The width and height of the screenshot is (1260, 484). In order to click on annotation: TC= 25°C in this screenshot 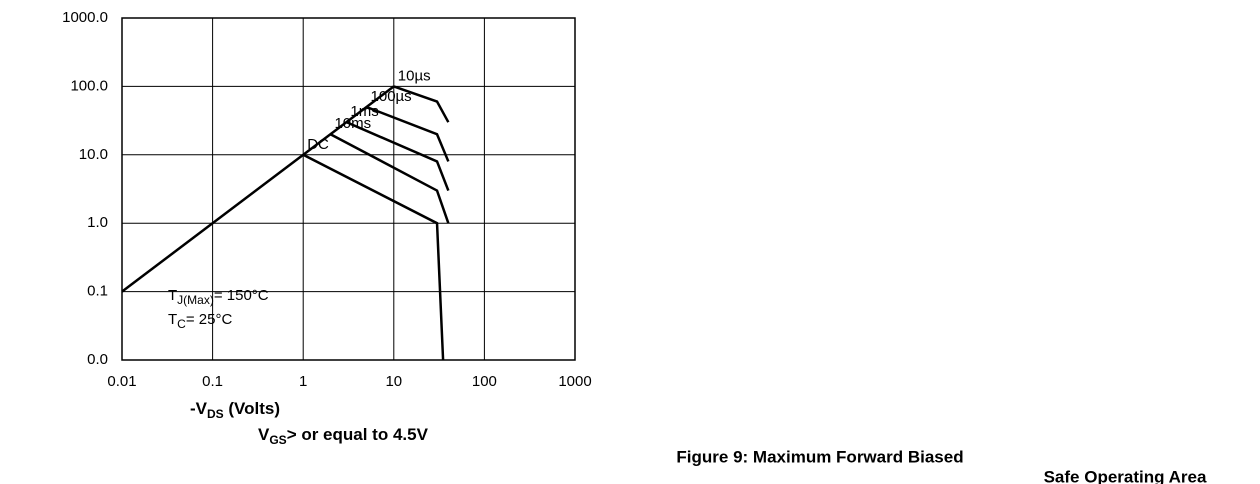, I will do `click(200, 321)`.